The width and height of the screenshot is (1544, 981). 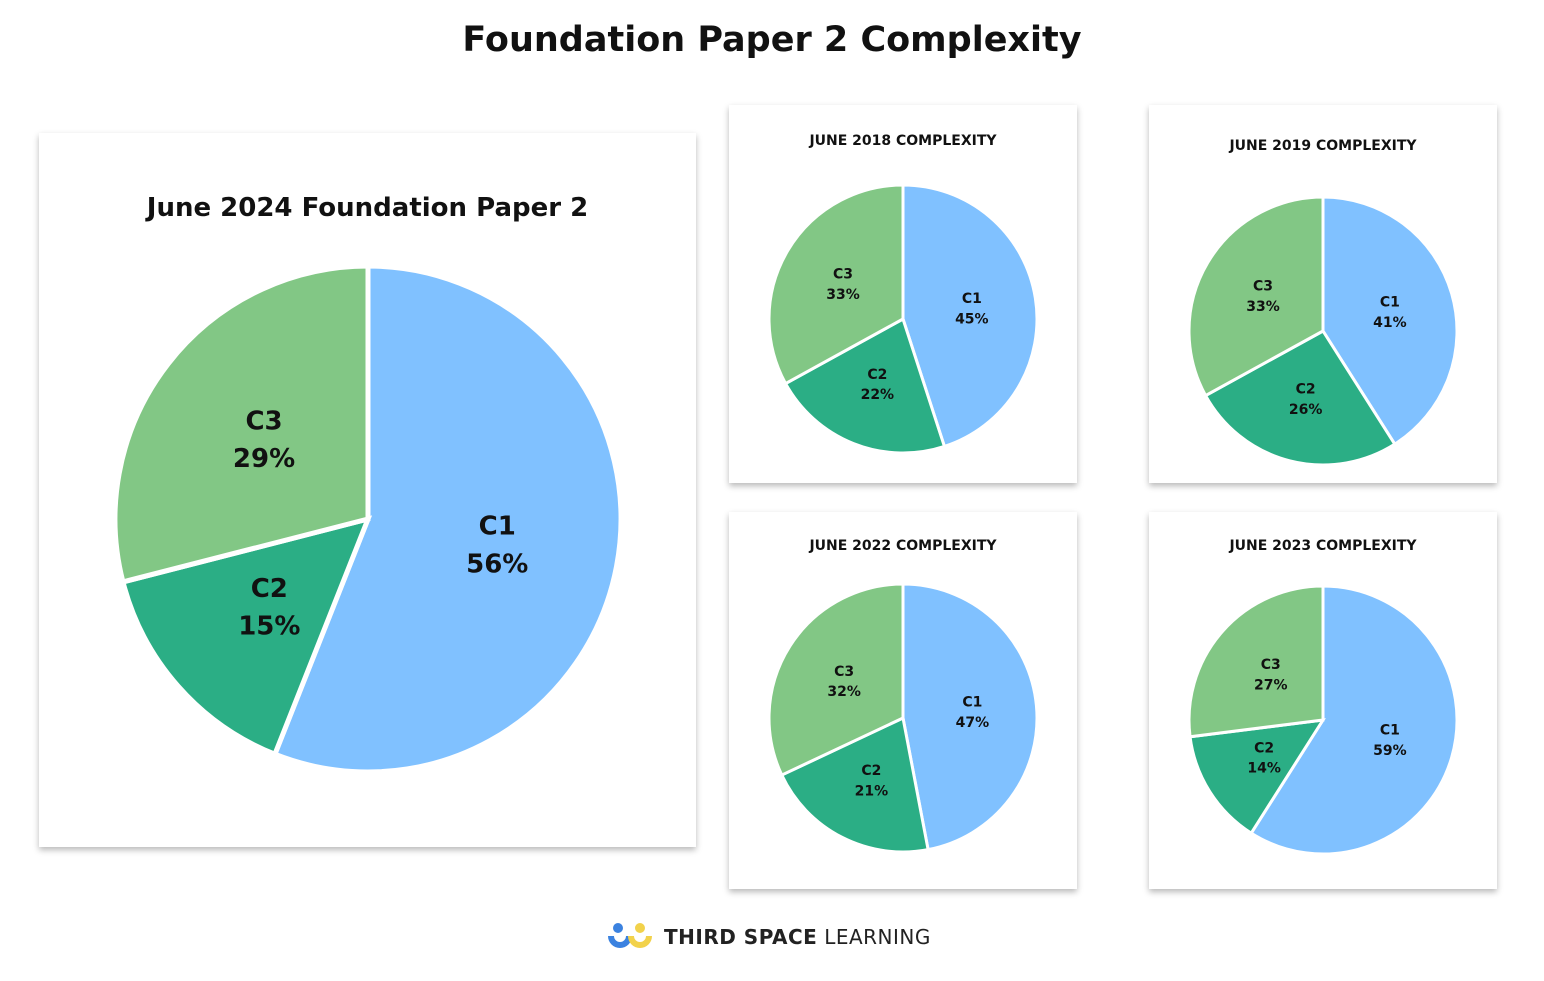 What do you see at coordinates (264, 459) in the screenshot?
I see `slice-value-label: 29%` at bounding box center [264, 459].